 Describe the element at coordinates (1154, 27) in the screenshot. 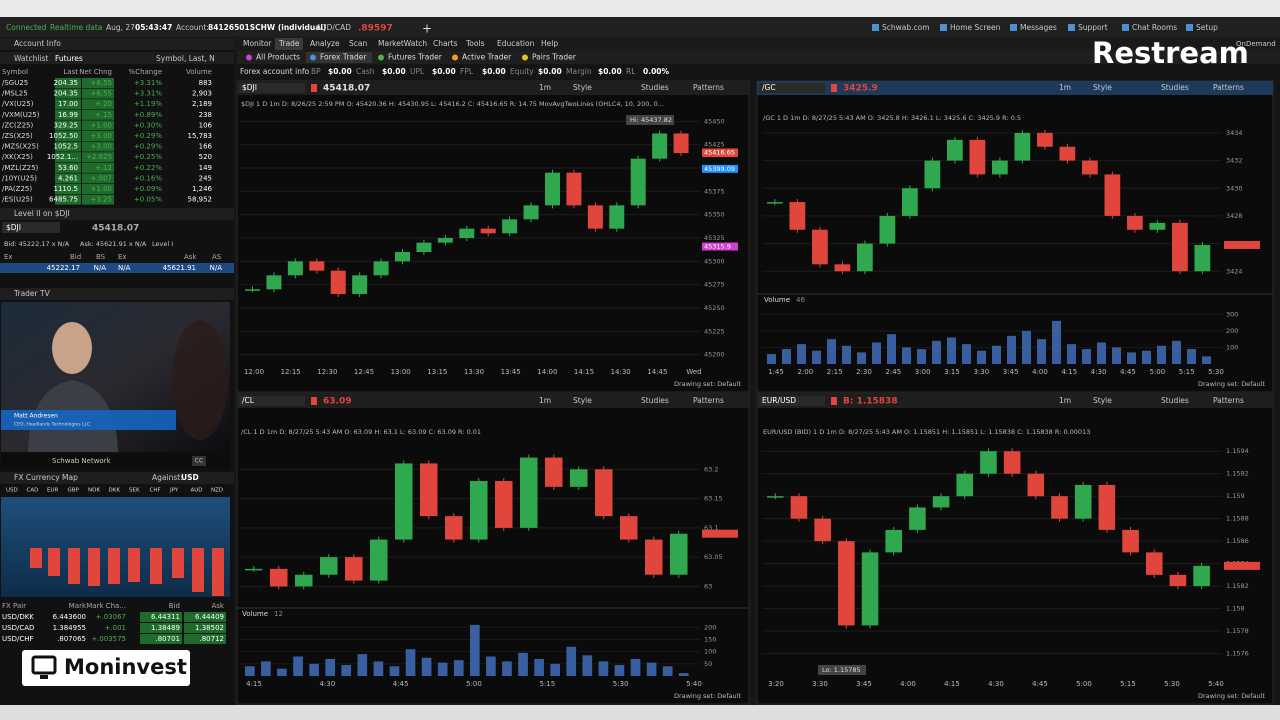

I see `top-link: Chat Rooms` at that location.